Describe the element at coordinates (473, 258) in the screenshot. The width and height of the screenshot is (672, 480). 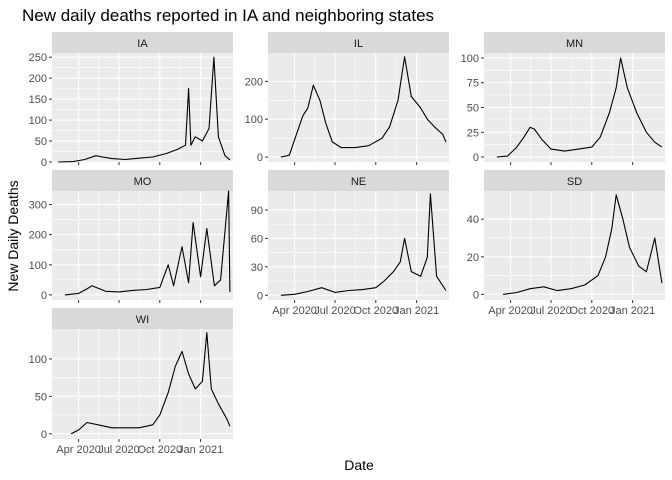
I see `y-tick-label: 20` at that location.